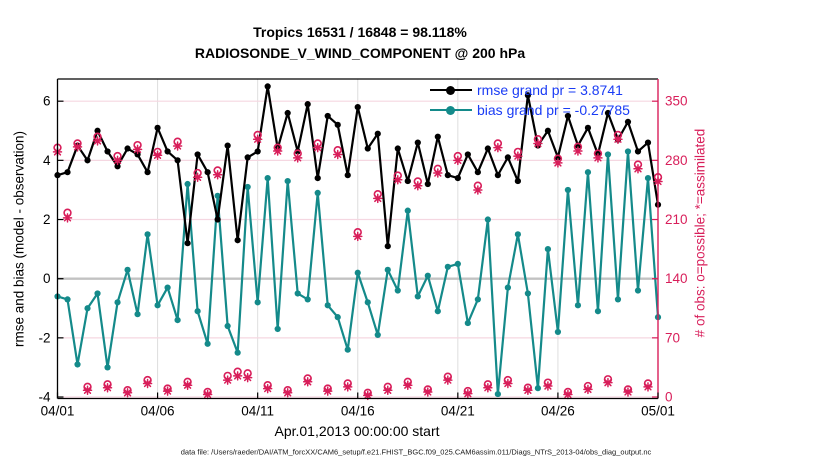  I want to click on chart-title-line2: RADIOSONDE_V_WIND_COMPONENT @ 200 hPa, so click(360, 53).